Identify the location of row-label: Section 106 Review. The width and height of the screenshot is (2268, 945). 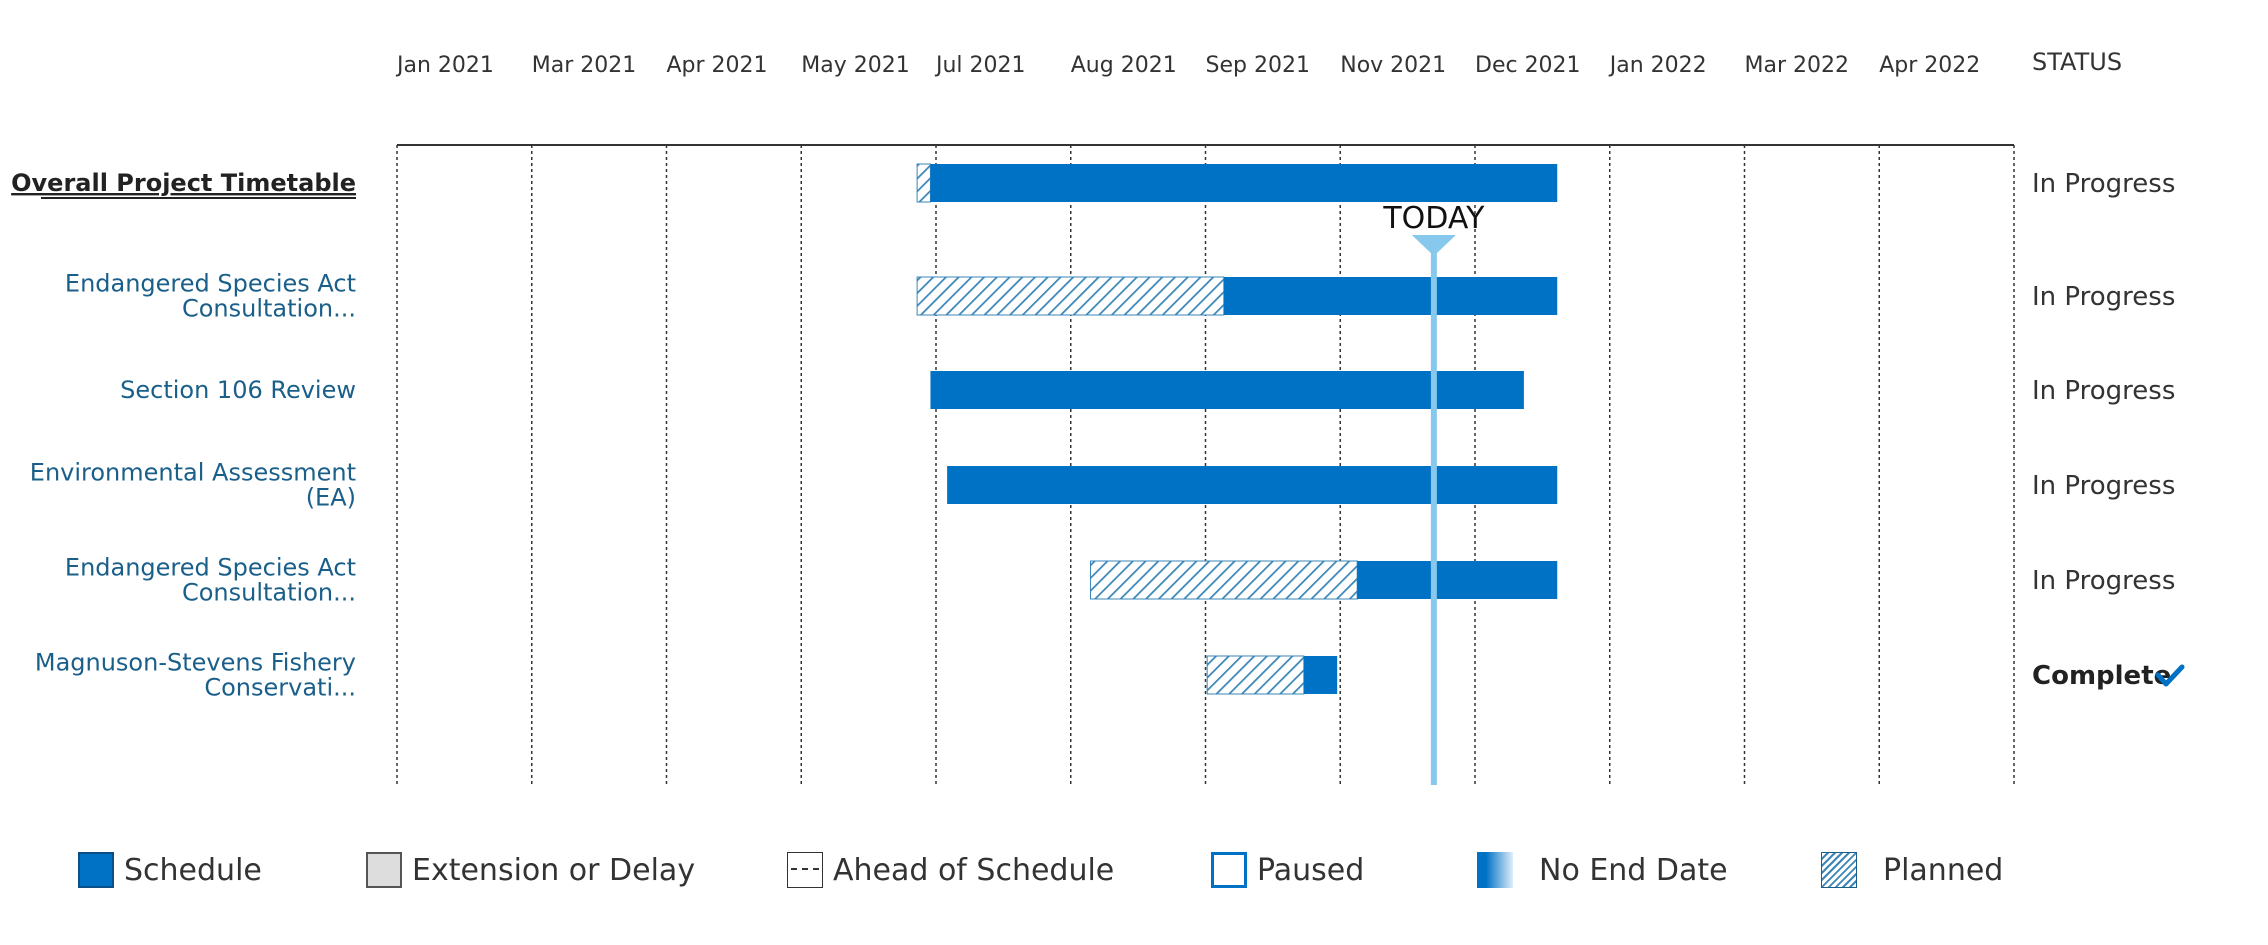
(238, 390).